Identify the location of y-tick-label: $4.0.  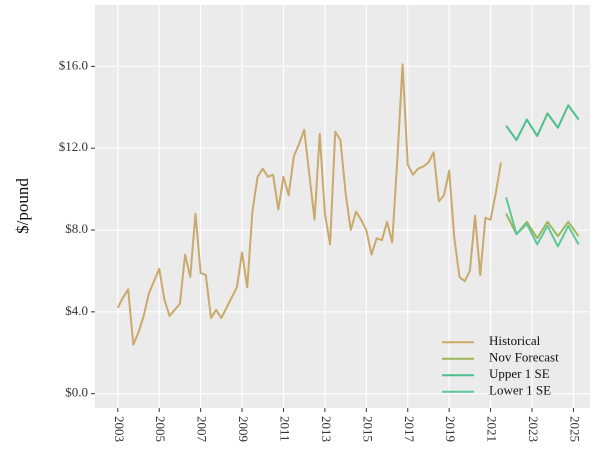
(76, 310).